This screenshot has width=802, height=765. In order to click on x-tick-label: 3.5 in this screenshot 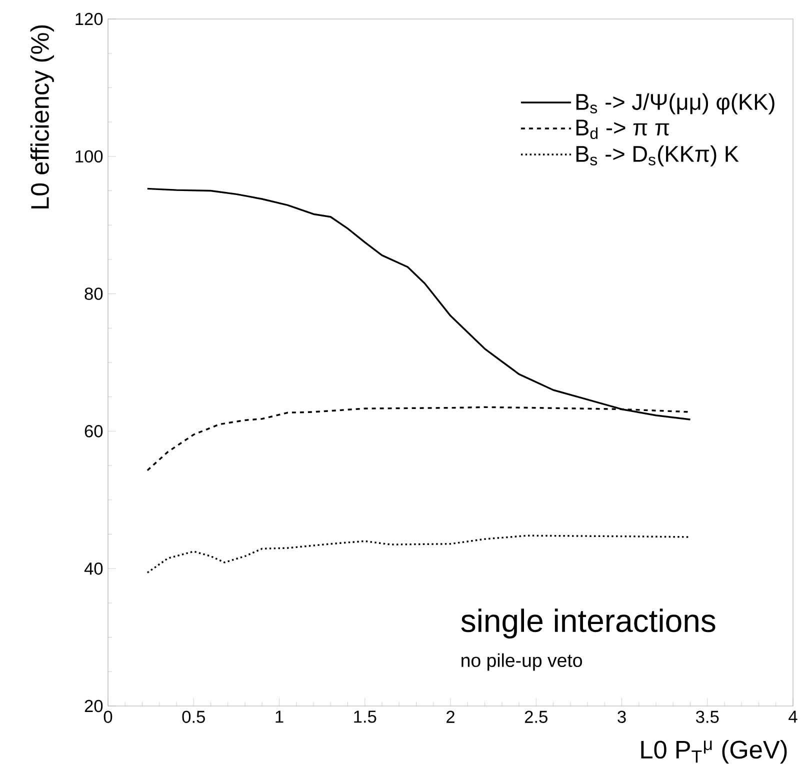, I will do `click(707, 716)`.